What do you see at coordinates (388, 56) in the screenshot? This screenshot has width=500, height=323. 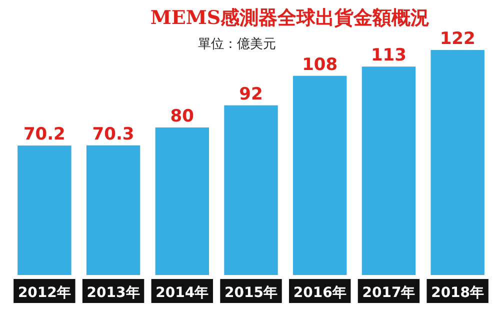 I see `data-label: 113` at bounding box center [388, 56].